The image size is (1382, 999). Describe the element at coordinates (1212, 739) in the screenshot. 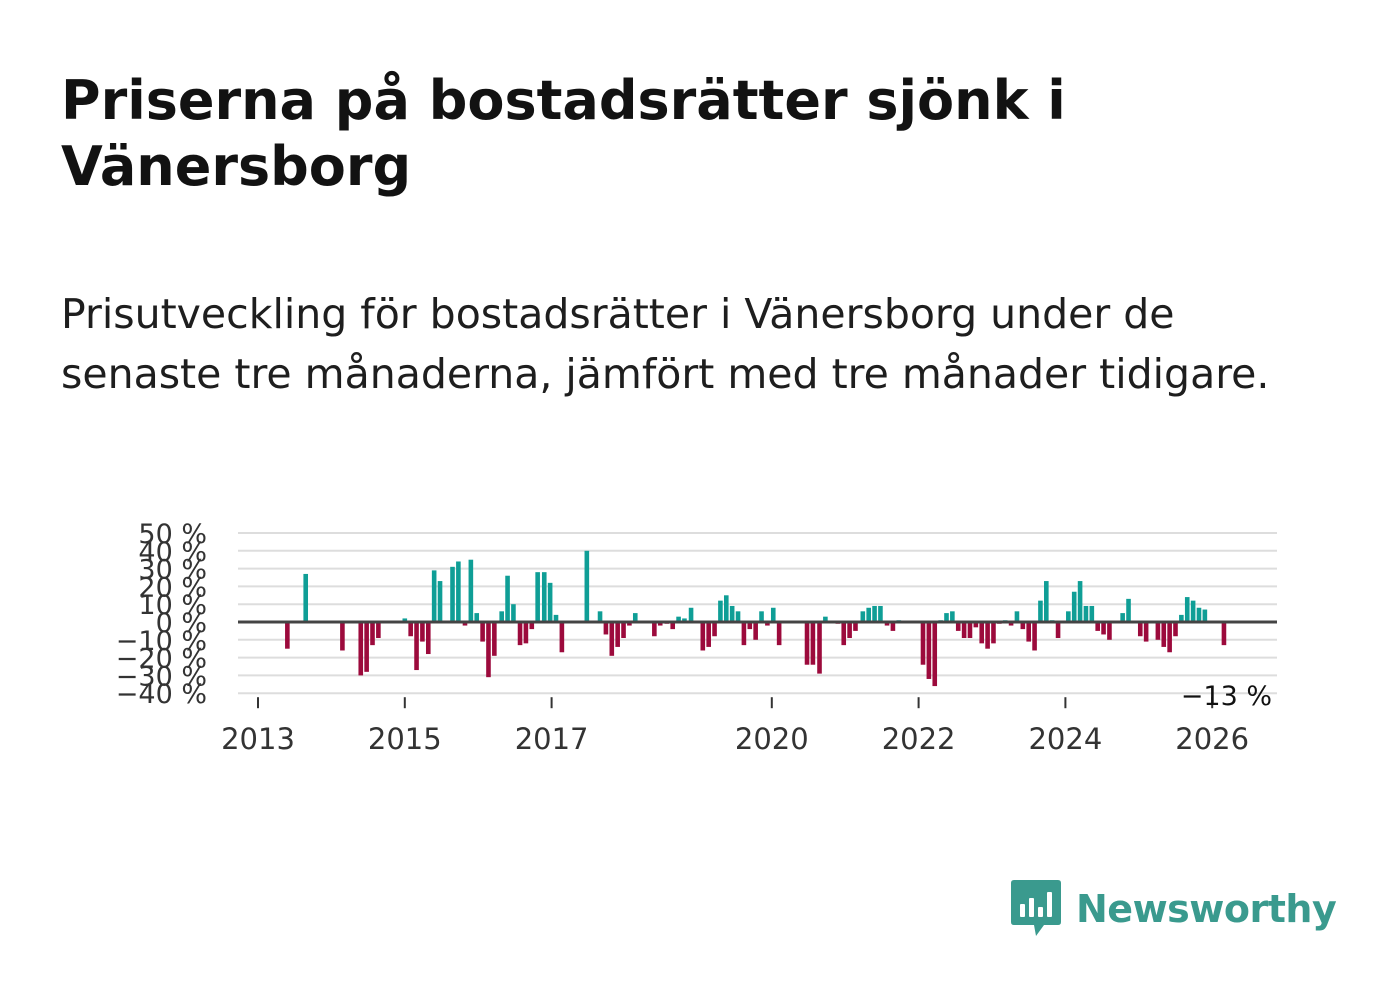

I see `x-tick-label: 2026` at that location.